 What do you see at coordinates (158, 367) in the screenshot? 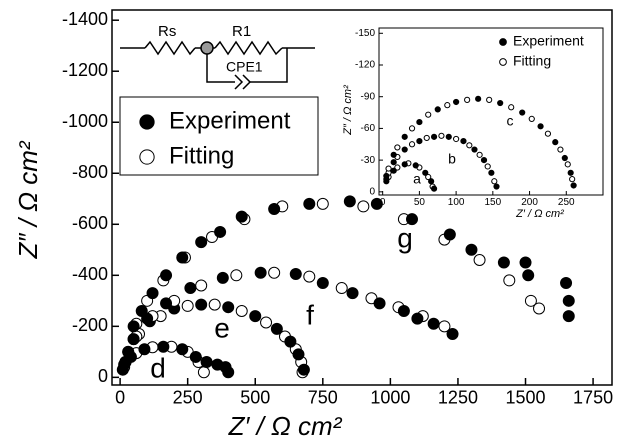
I see `curve-label: d` at bounding box center [158, 367].